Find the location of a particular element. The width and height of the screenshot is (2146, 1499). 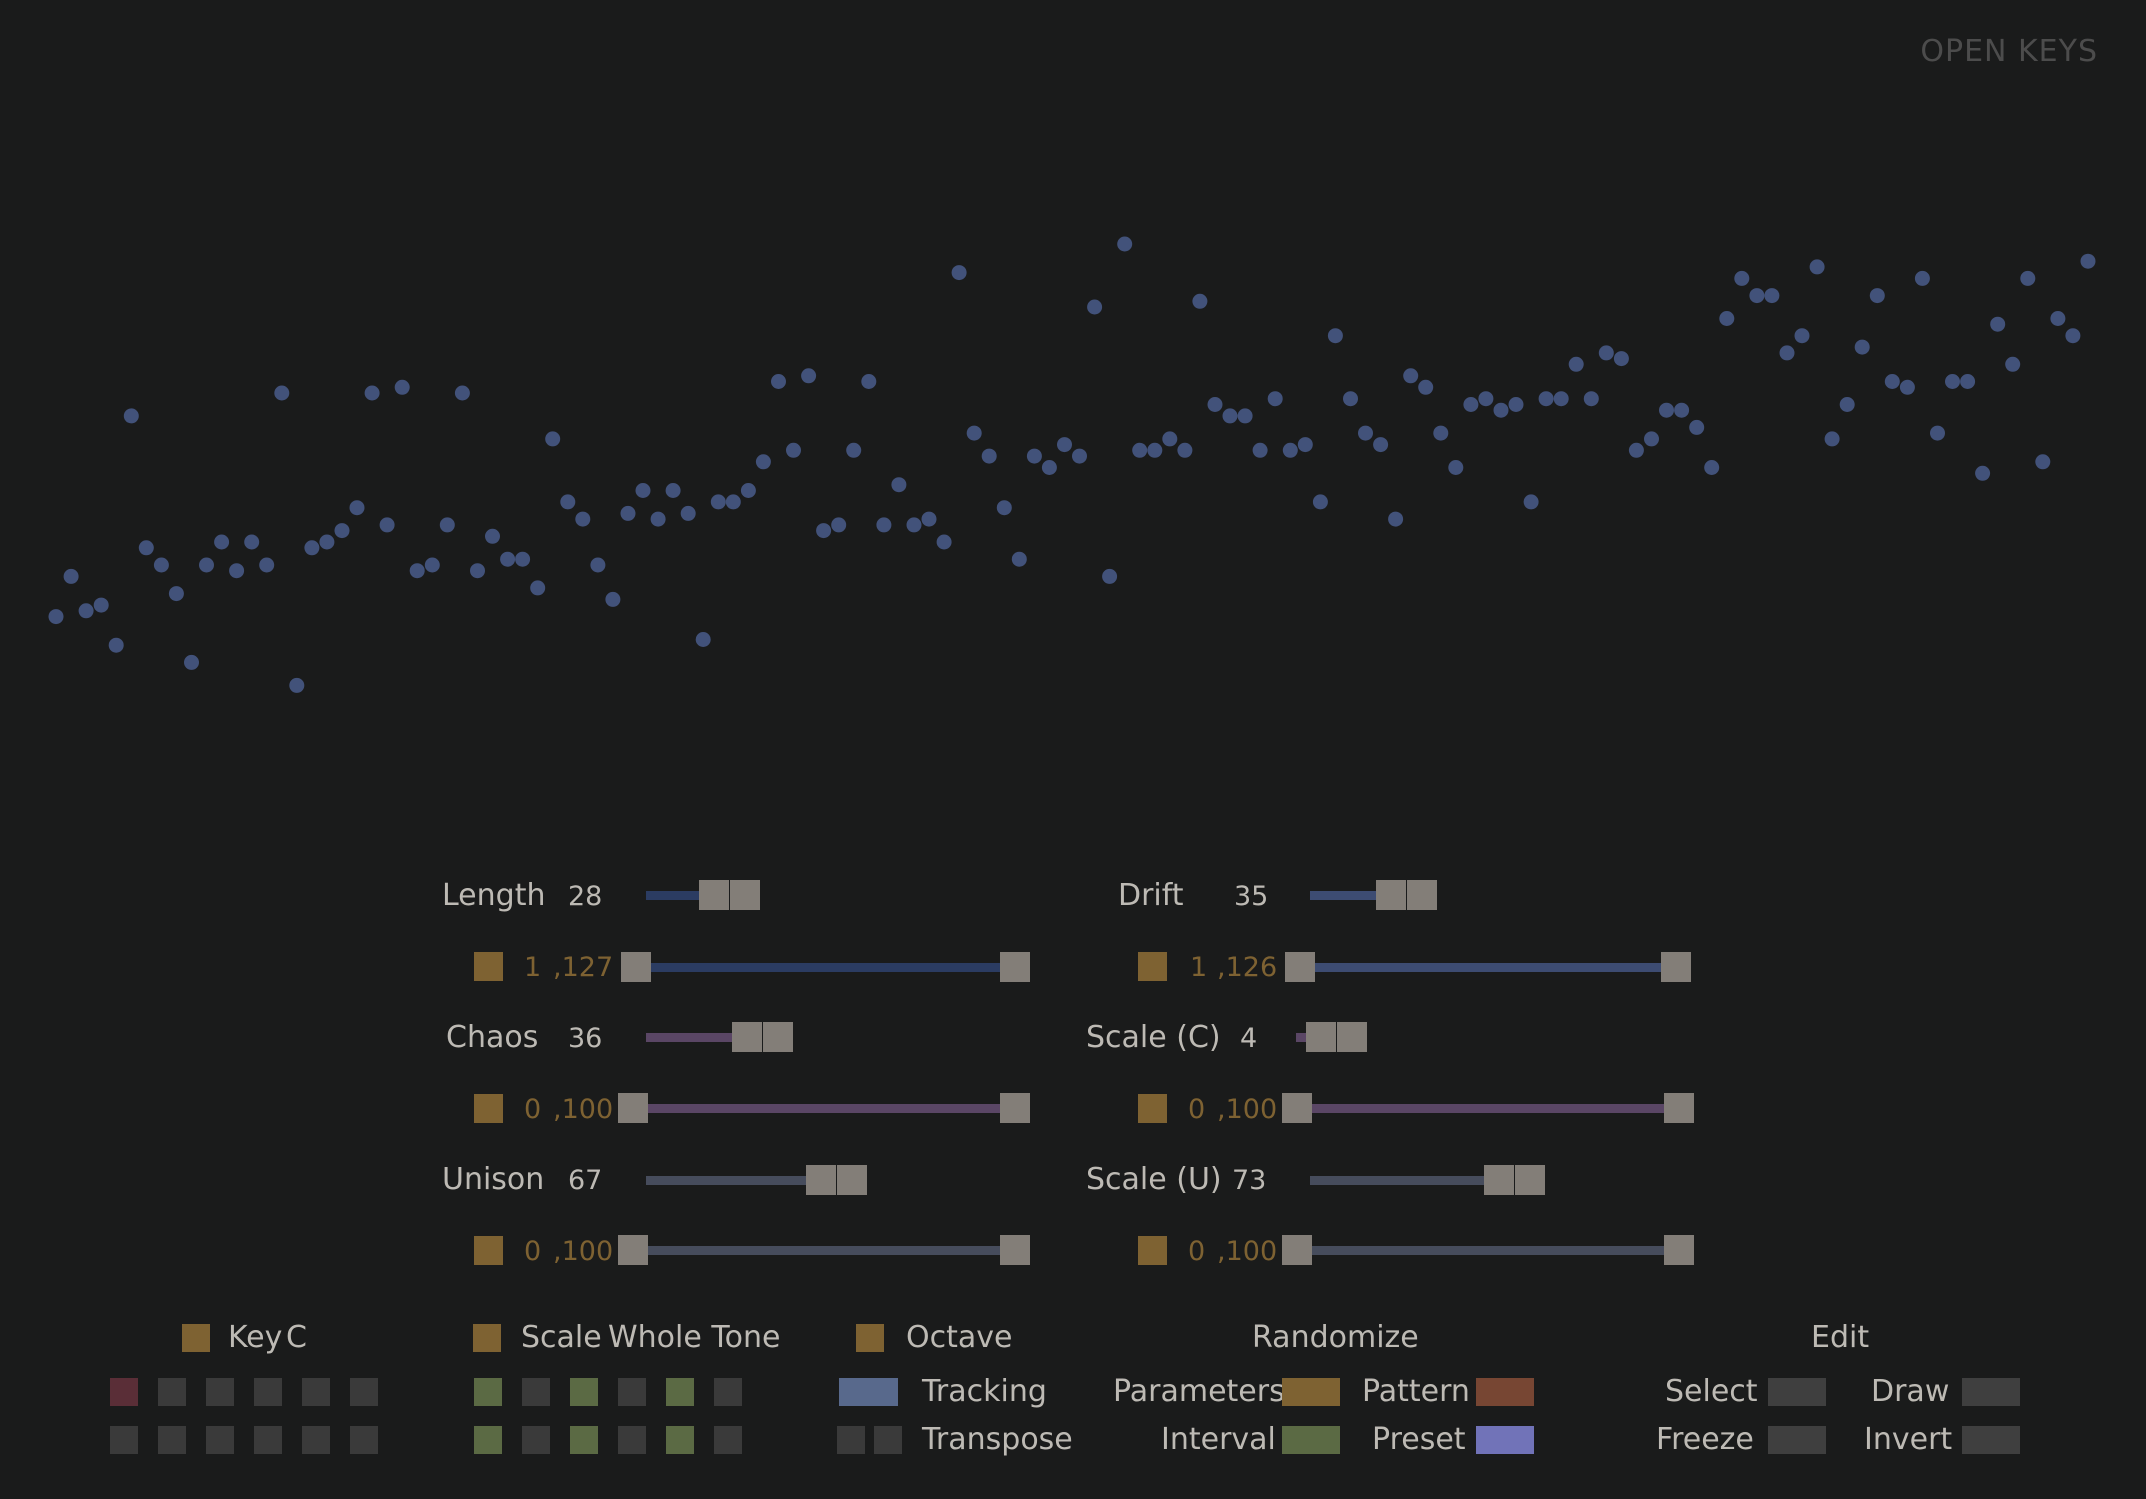

chaos-range-min-handle is located at coordinates (633, 1108).